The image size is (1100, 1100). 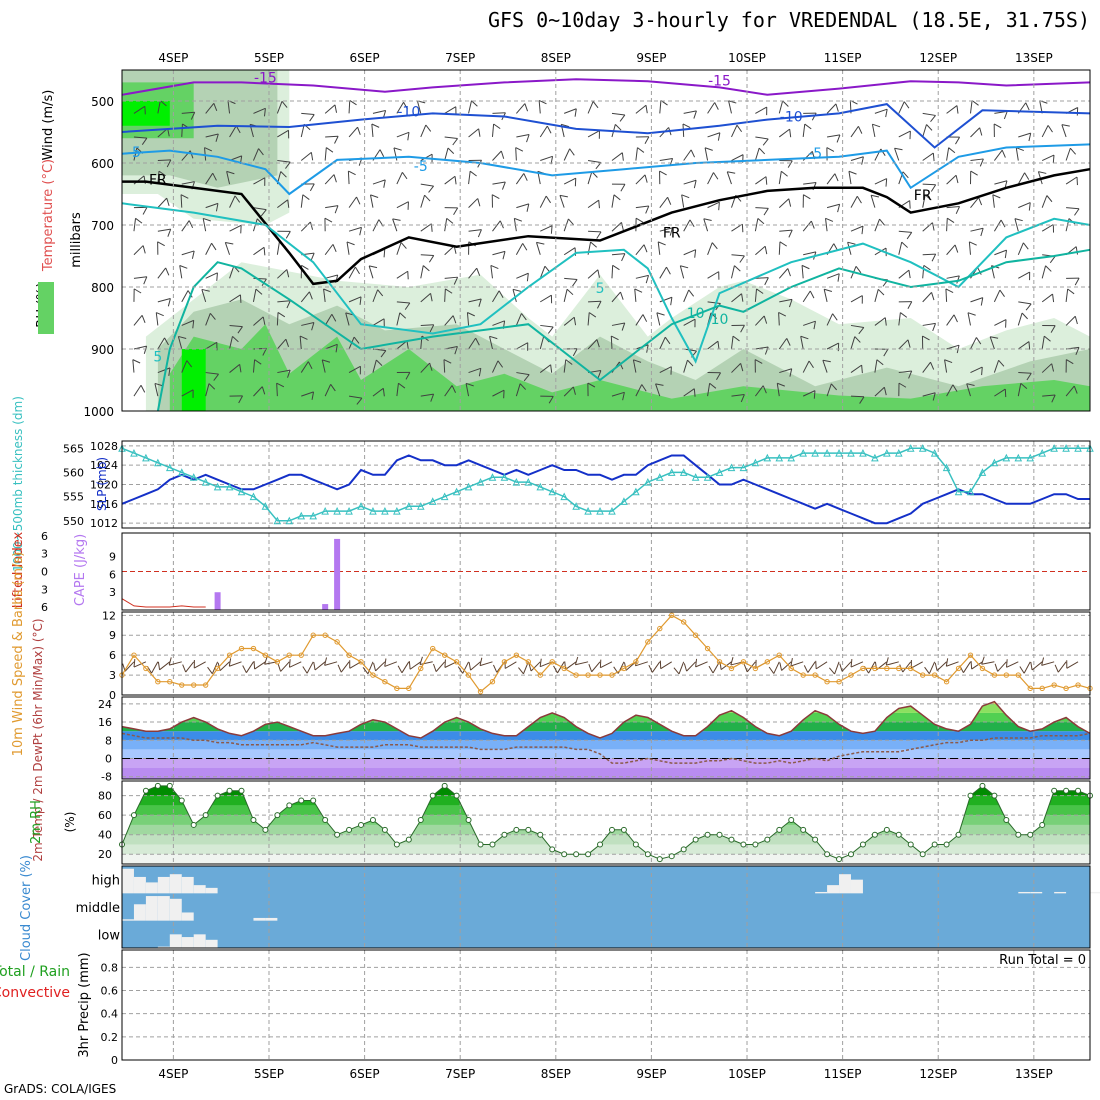 I want to click on temp-line, so click(x=606, y=719).